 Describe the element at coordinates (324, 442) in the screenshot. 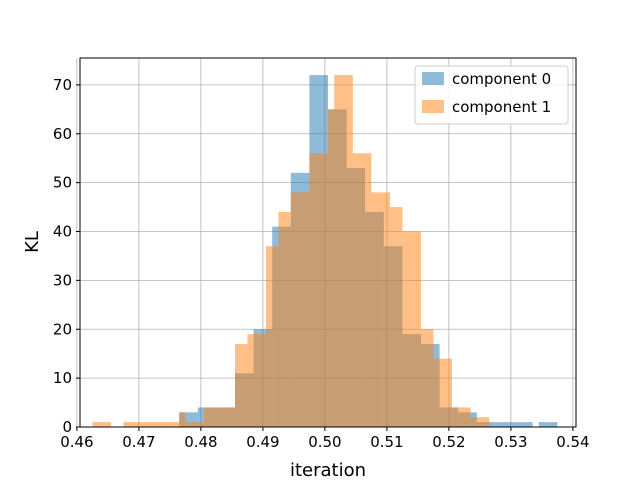

I see `x-tick-label: 0.50` at that location.